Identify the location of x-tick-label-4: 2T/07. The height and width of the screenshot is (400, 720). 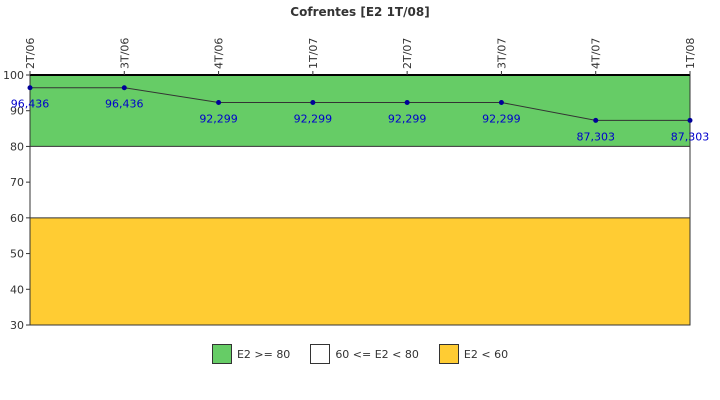
(407, 53).